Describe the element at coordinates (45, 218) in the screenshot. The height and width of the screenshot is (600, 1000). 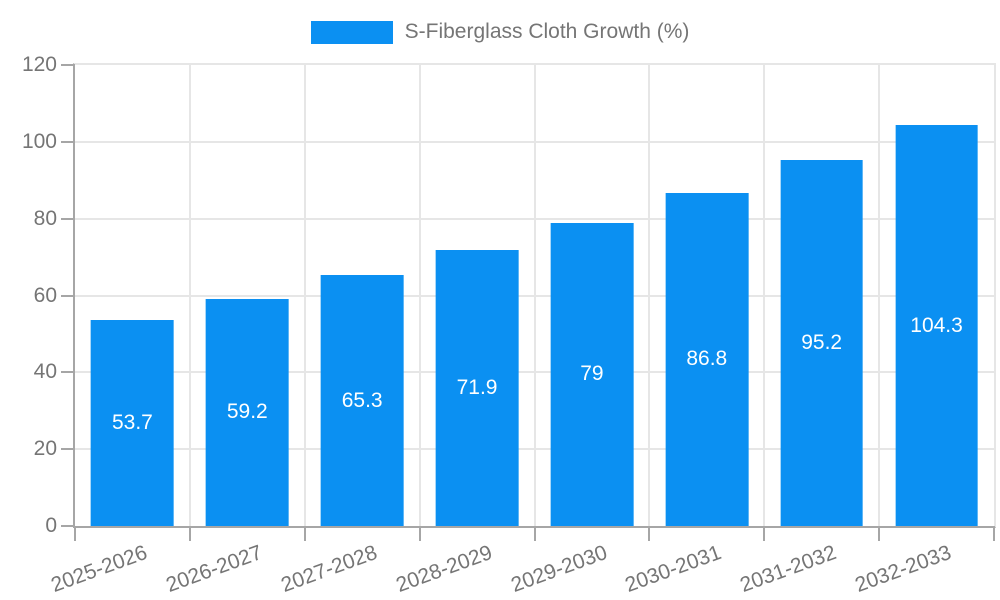
I see `y-tick-label: 80` at that location.